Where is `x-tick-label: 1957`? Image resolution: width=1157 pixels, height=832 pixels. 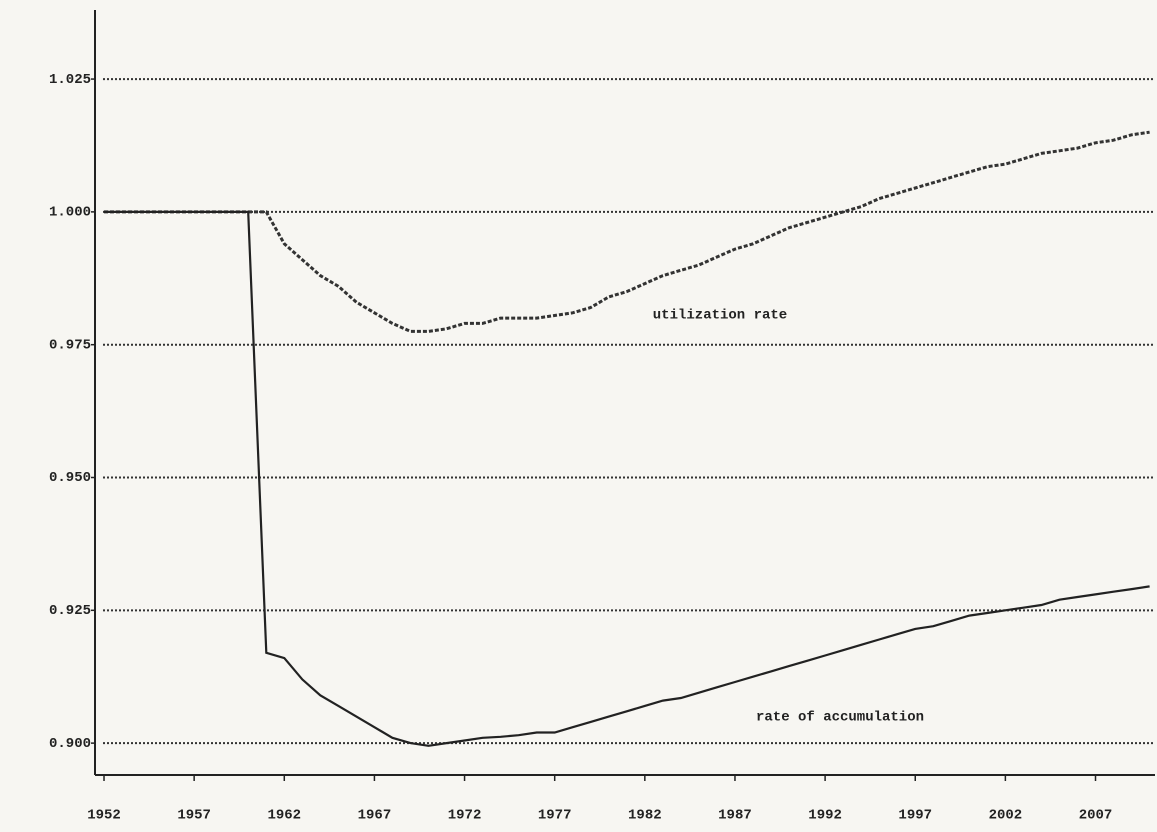 x-tick-label: 1957 is located at coordinates (194, 816).